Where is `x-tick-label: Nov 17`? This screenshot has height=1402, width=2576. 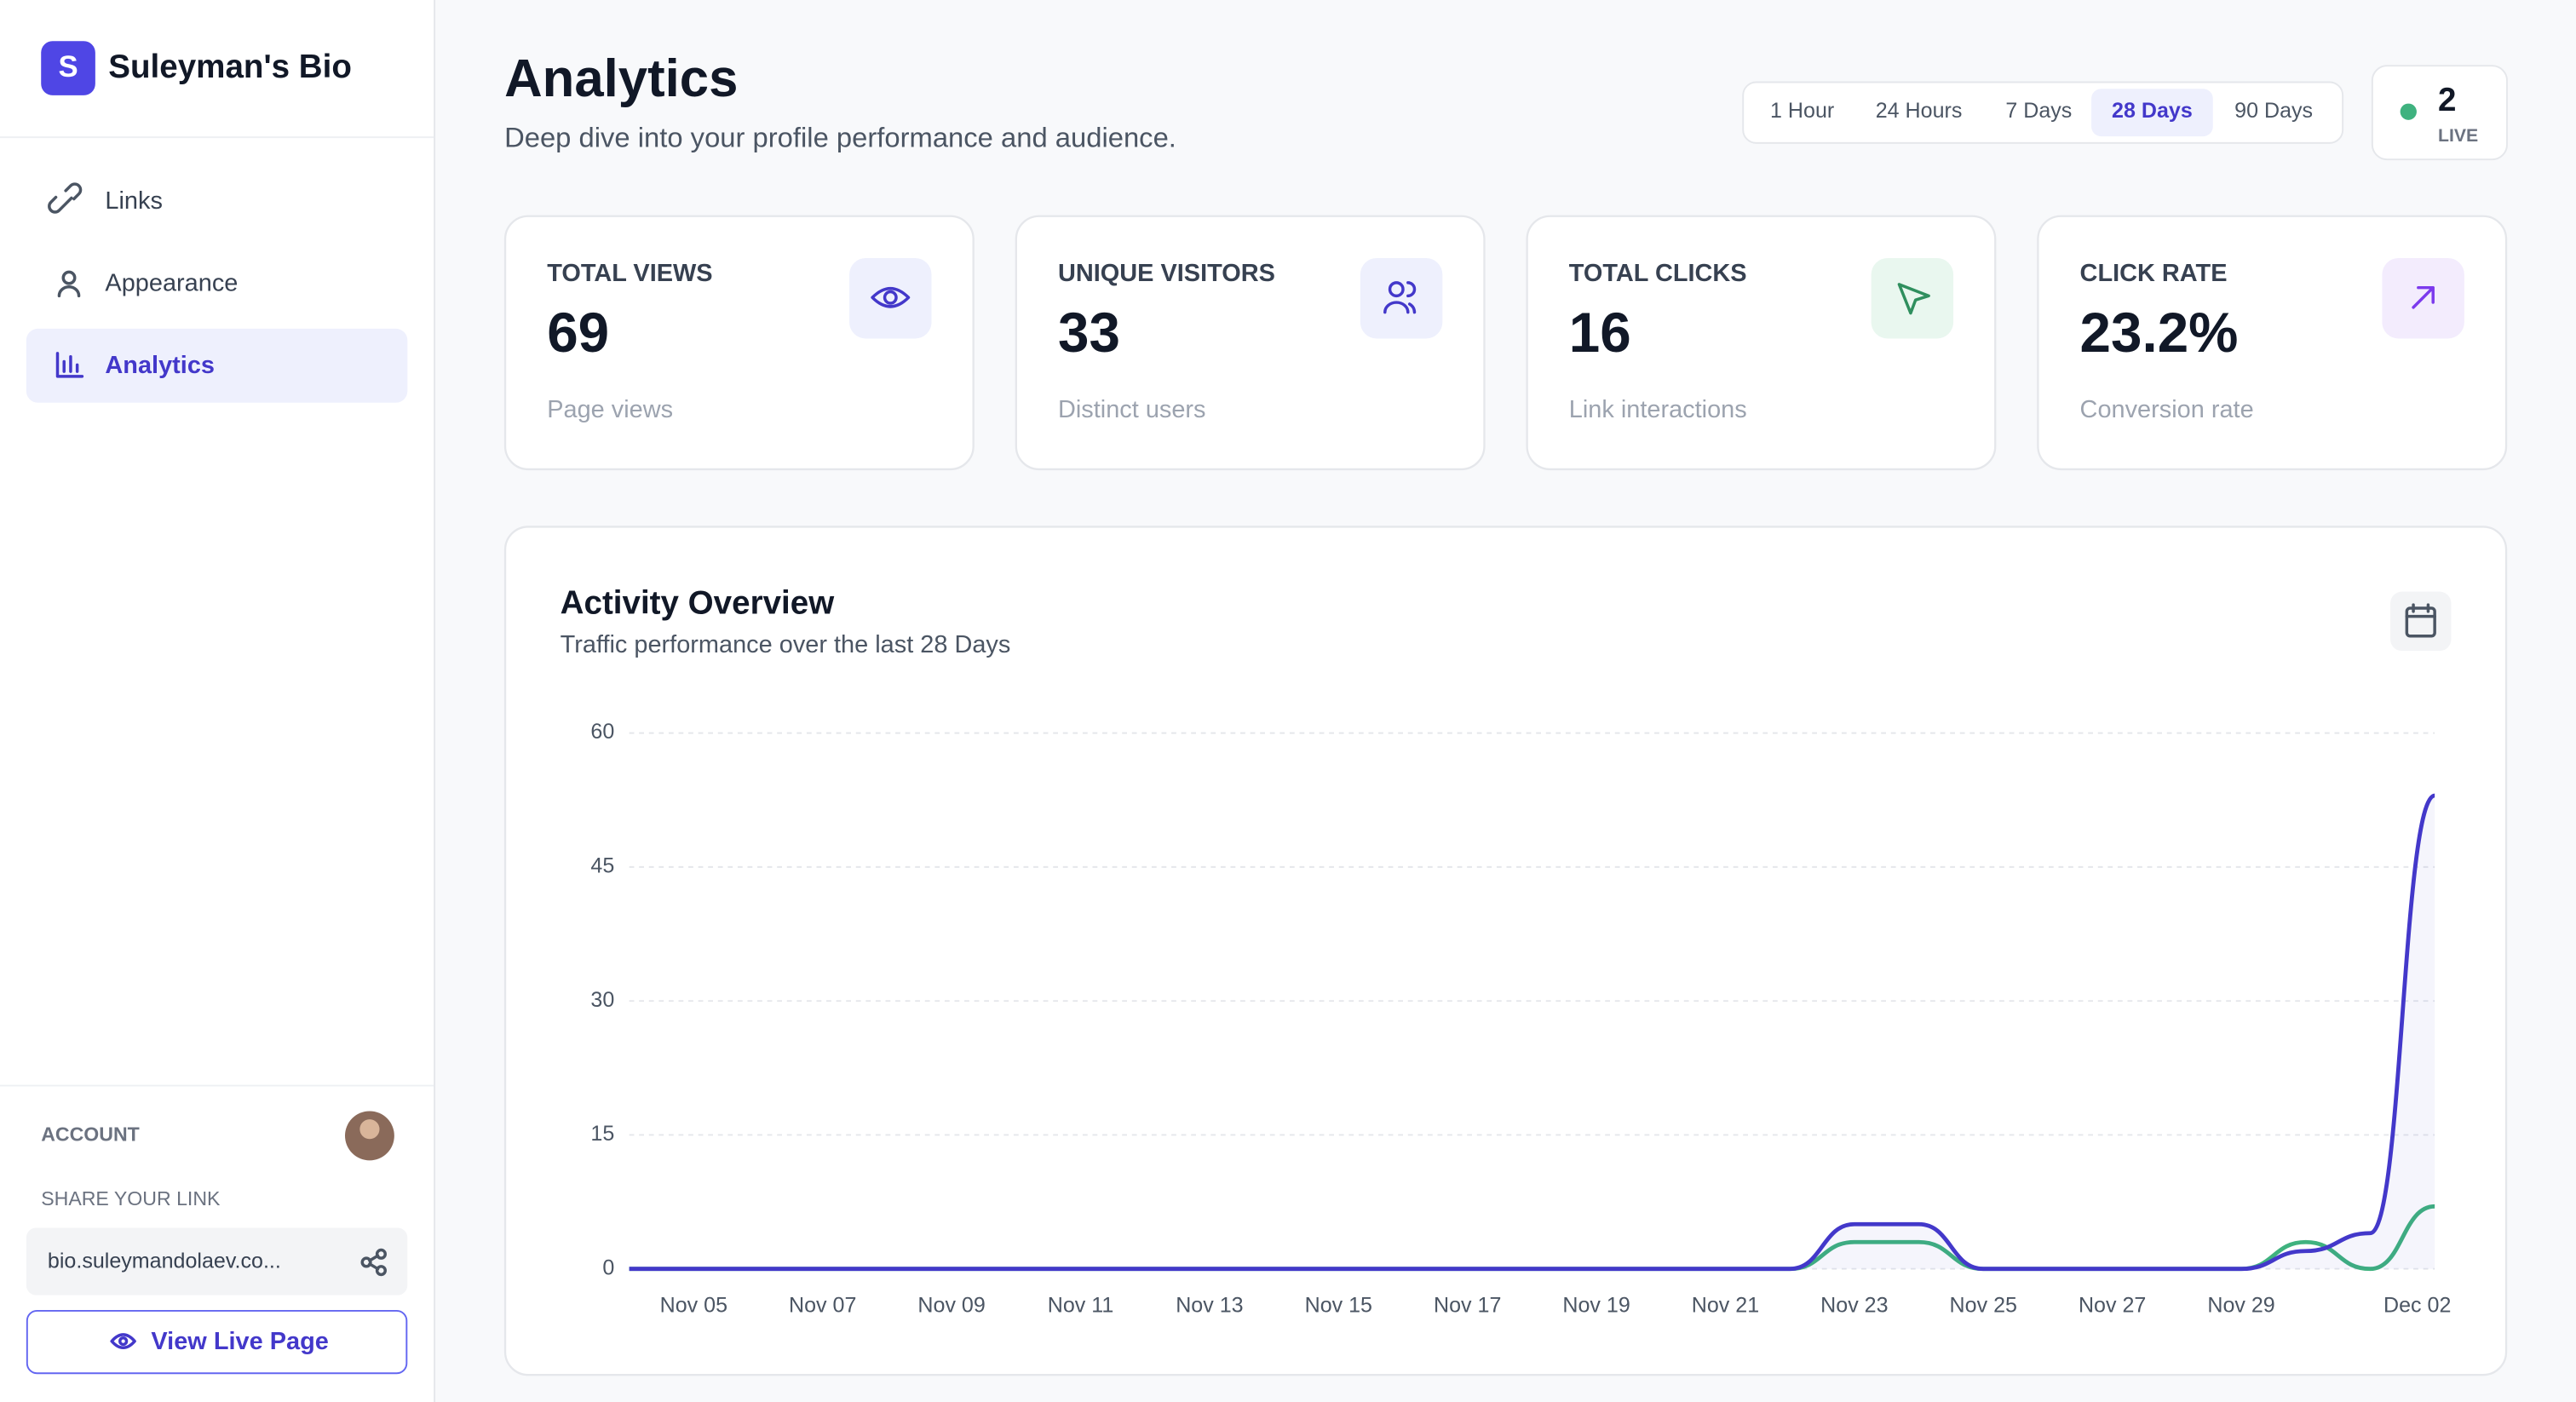
x-tick-label: Nov 17 is located at coordinates (1468, 1306).